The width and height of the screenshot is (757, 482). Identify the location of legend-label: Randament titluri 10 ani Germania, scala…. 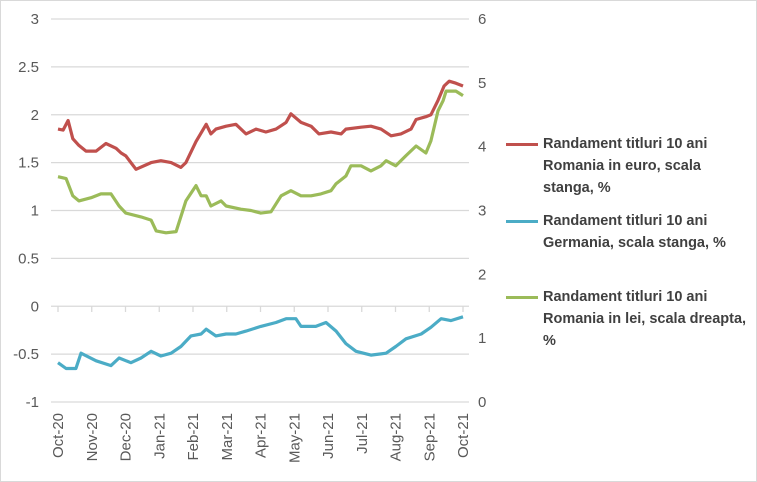
(634, 232).